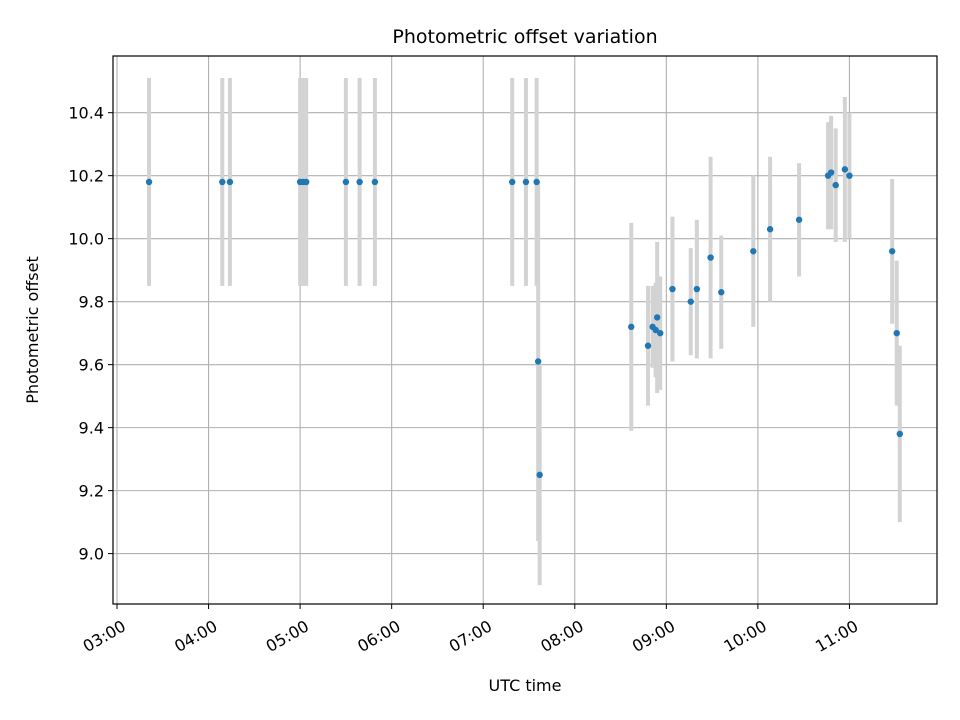 This screenshot has height=720, width=960. I want to click on x-tick-label: 07:00, so click(470, 636).